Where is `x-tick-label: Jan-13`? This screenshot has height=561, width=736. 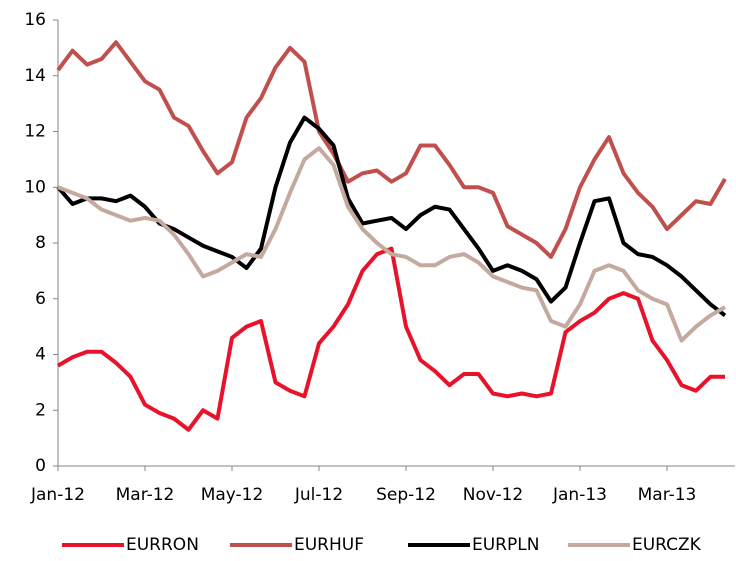 x-tick-label: Jan-13 is located at coordinates (579, 495).